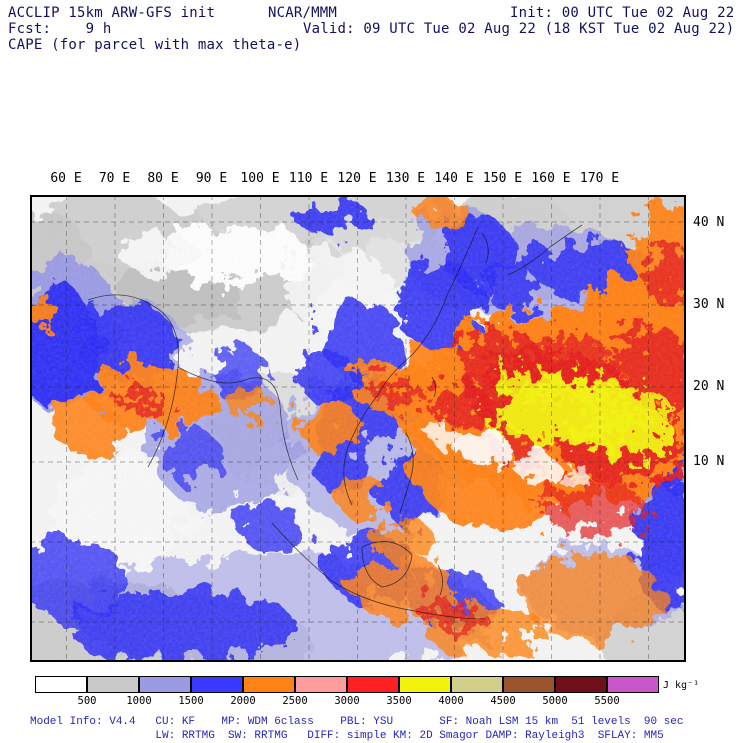 This screenshot has width=740, height=743. I want to click on colorbar-tick-label: 1000, so click(139, 701).